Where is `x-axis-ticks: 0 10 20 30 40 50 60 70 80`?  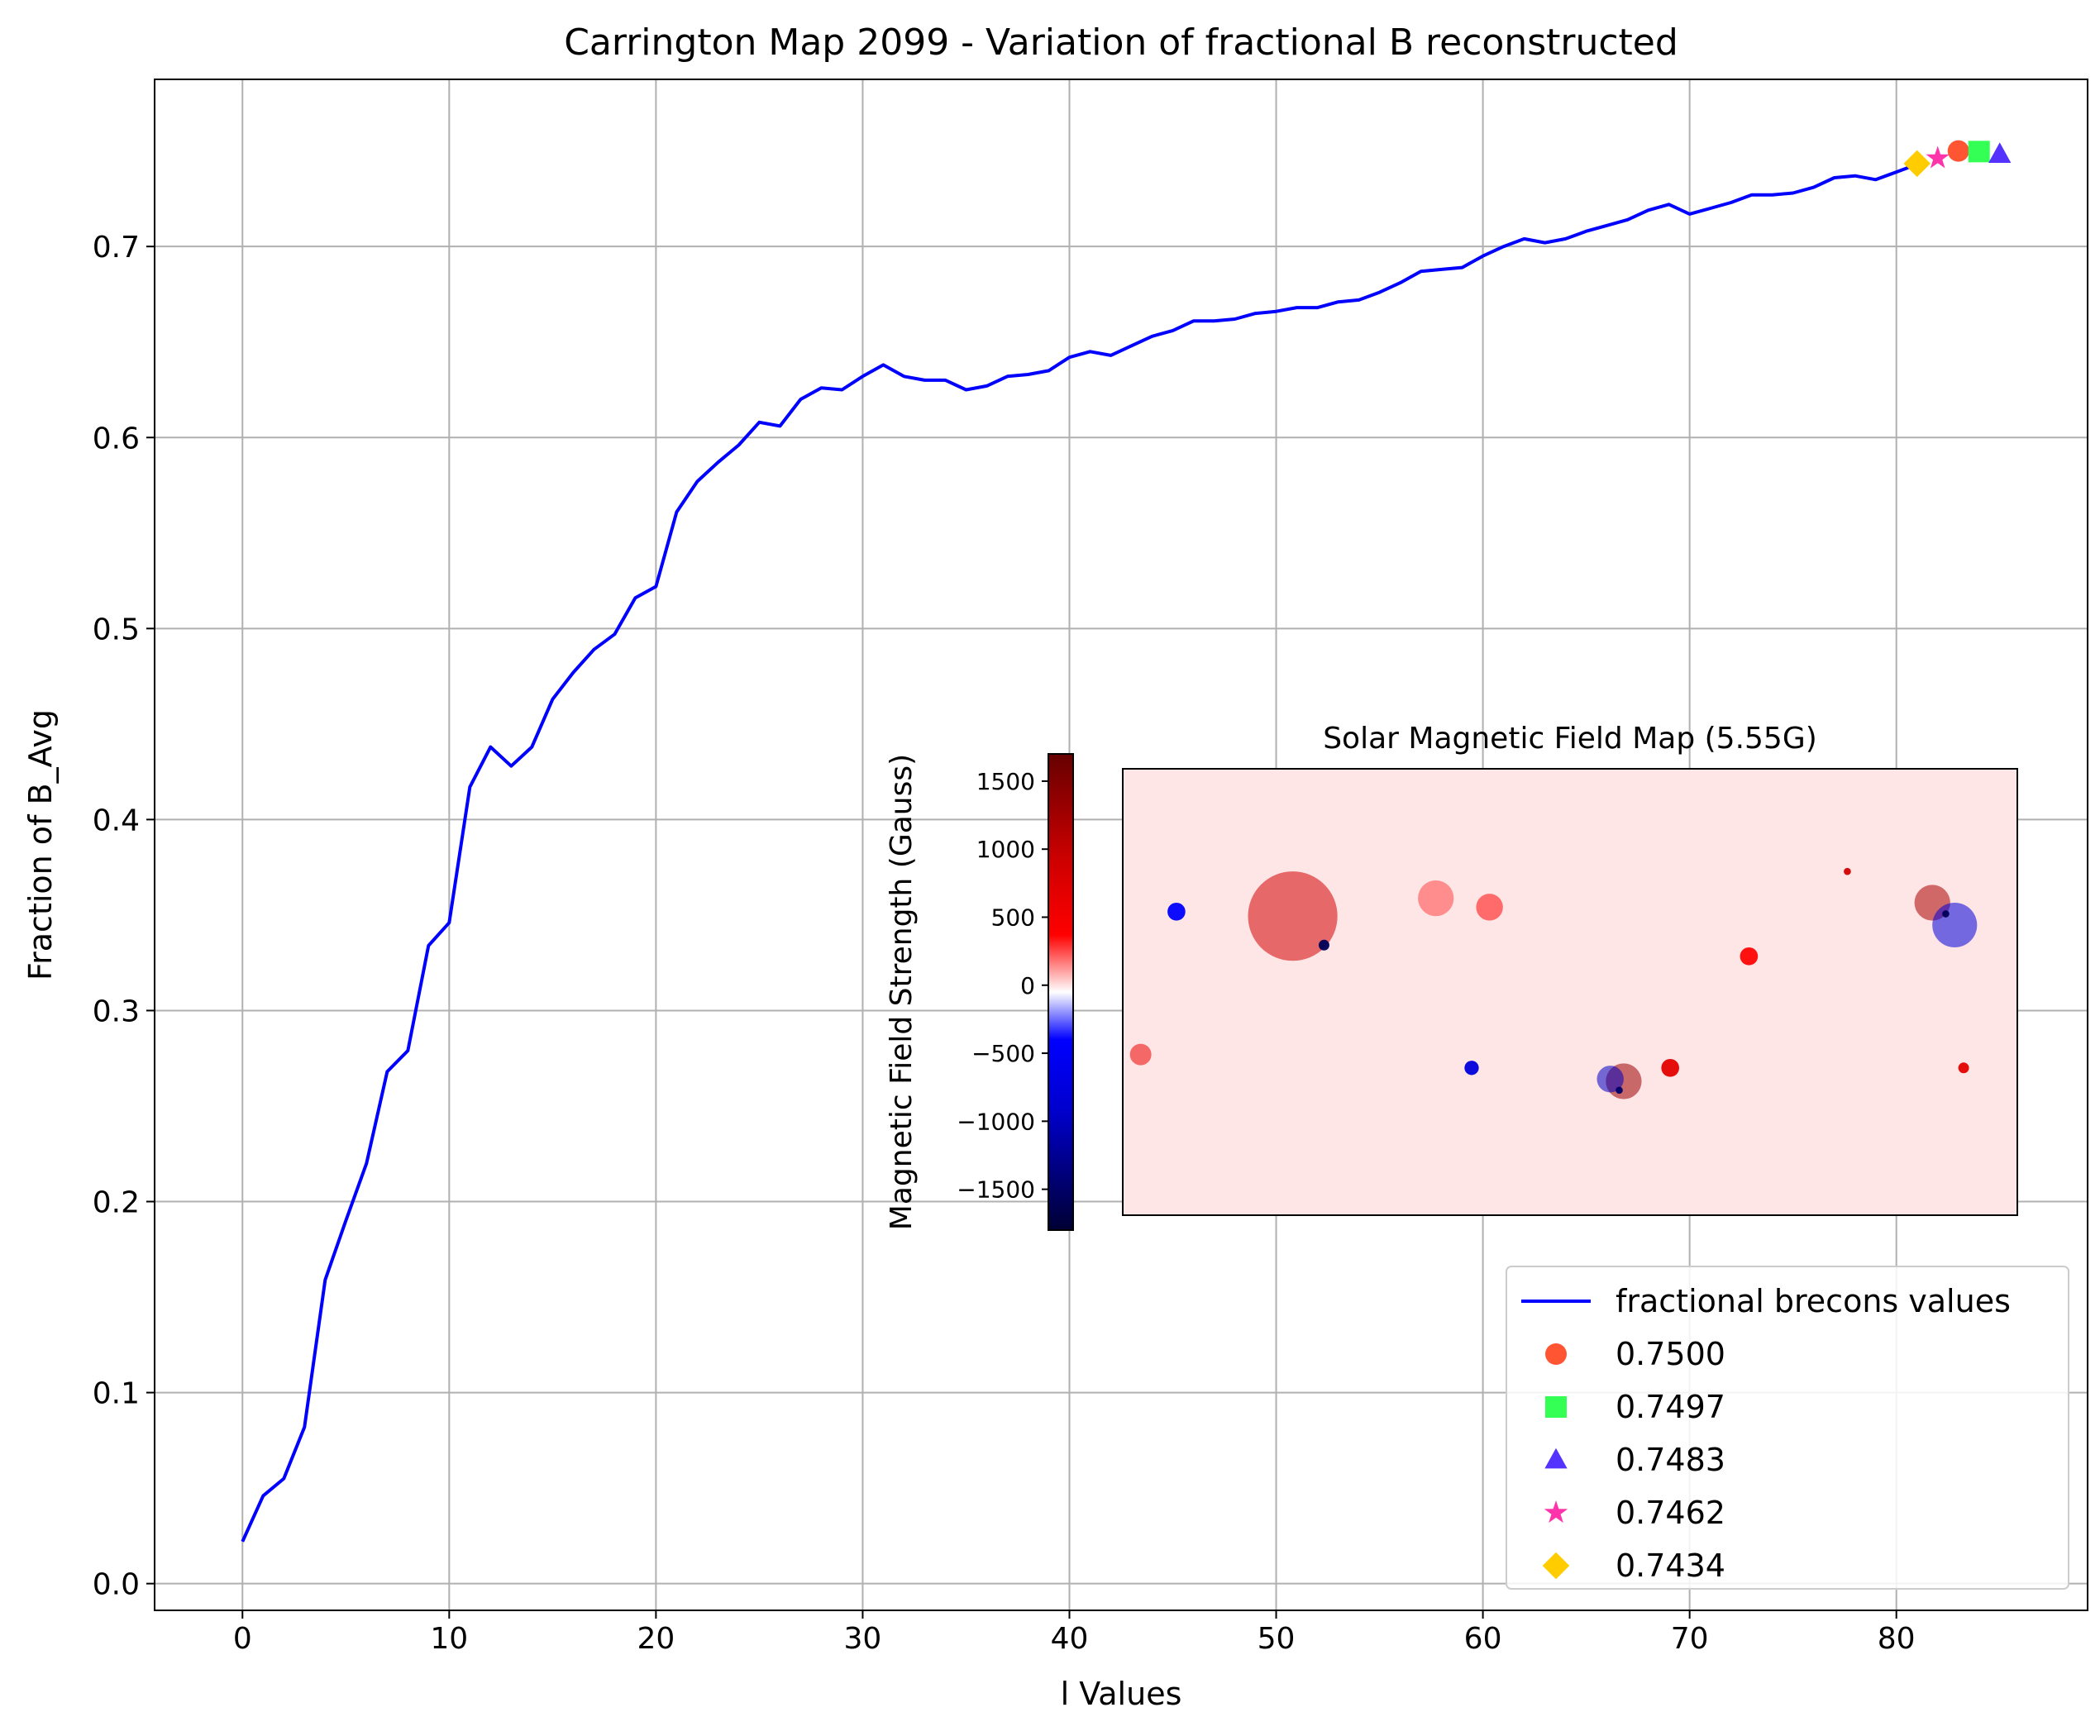 x-axis-ticks: 0 10 20 30 40 50 60 70 80 is located at coordinates (1074, 1633).